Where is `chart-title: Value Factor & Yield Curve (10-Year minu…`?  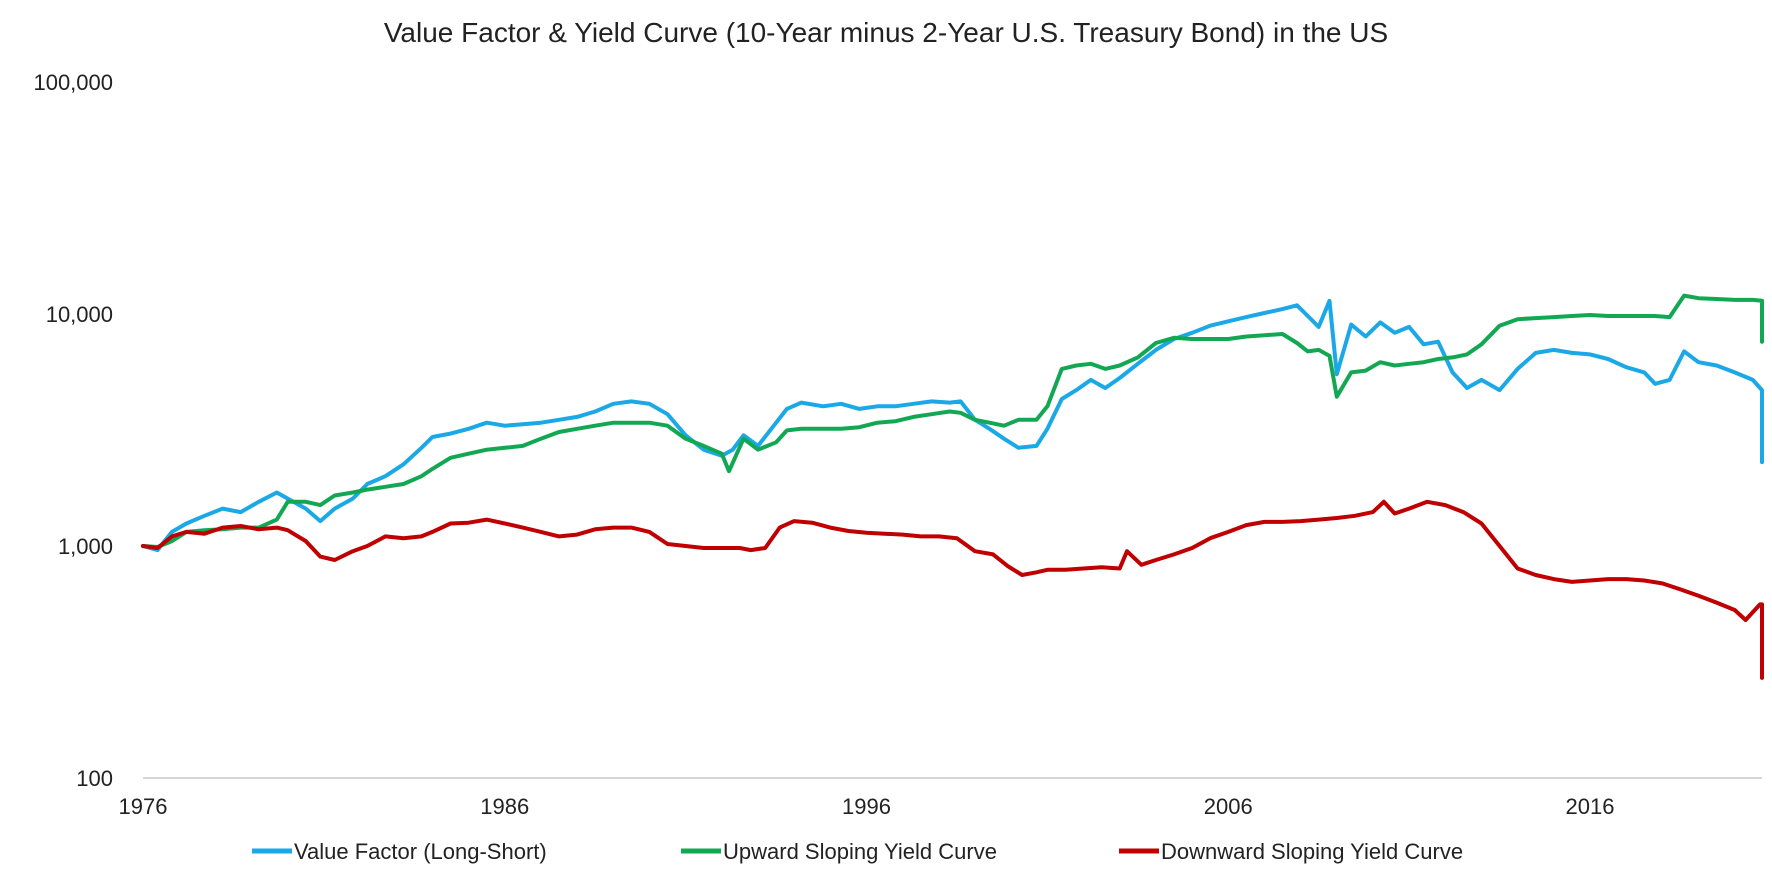 chart-title: Value Factor & Yield Curve (10-Year minu… is located at coordinates (886, 32).